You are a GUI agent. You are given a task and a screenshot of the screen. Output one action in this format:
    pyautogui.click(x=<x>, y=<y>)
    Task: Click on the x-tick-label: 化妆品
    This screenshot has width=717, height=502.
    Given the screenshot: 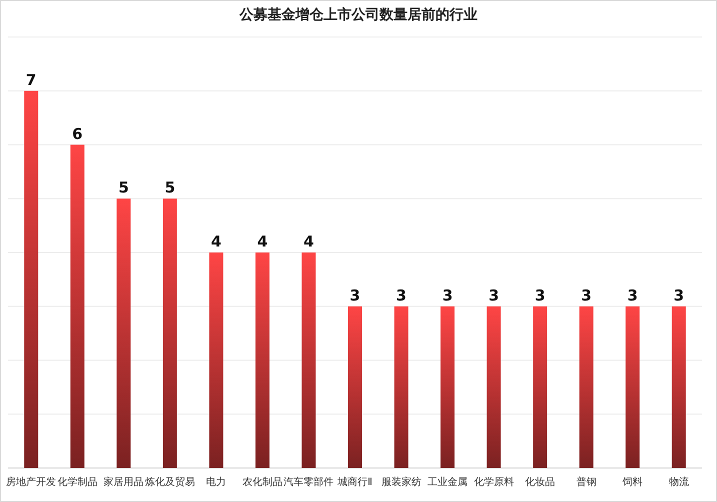 What is the action you would take?
    pyautogui.click(x=540, y=482)
    